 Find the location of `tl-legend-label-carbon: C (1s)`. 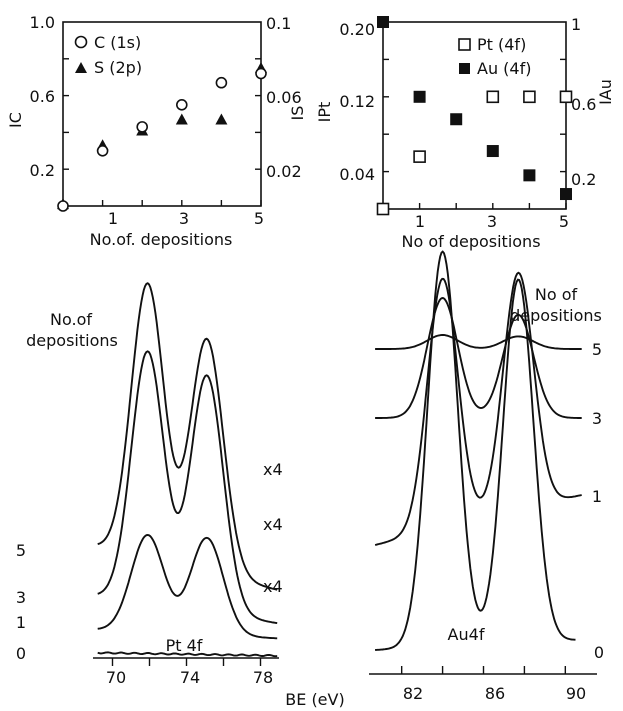

tl-legend-label-carbon: C (1s) is located at coordinates (117, 42).